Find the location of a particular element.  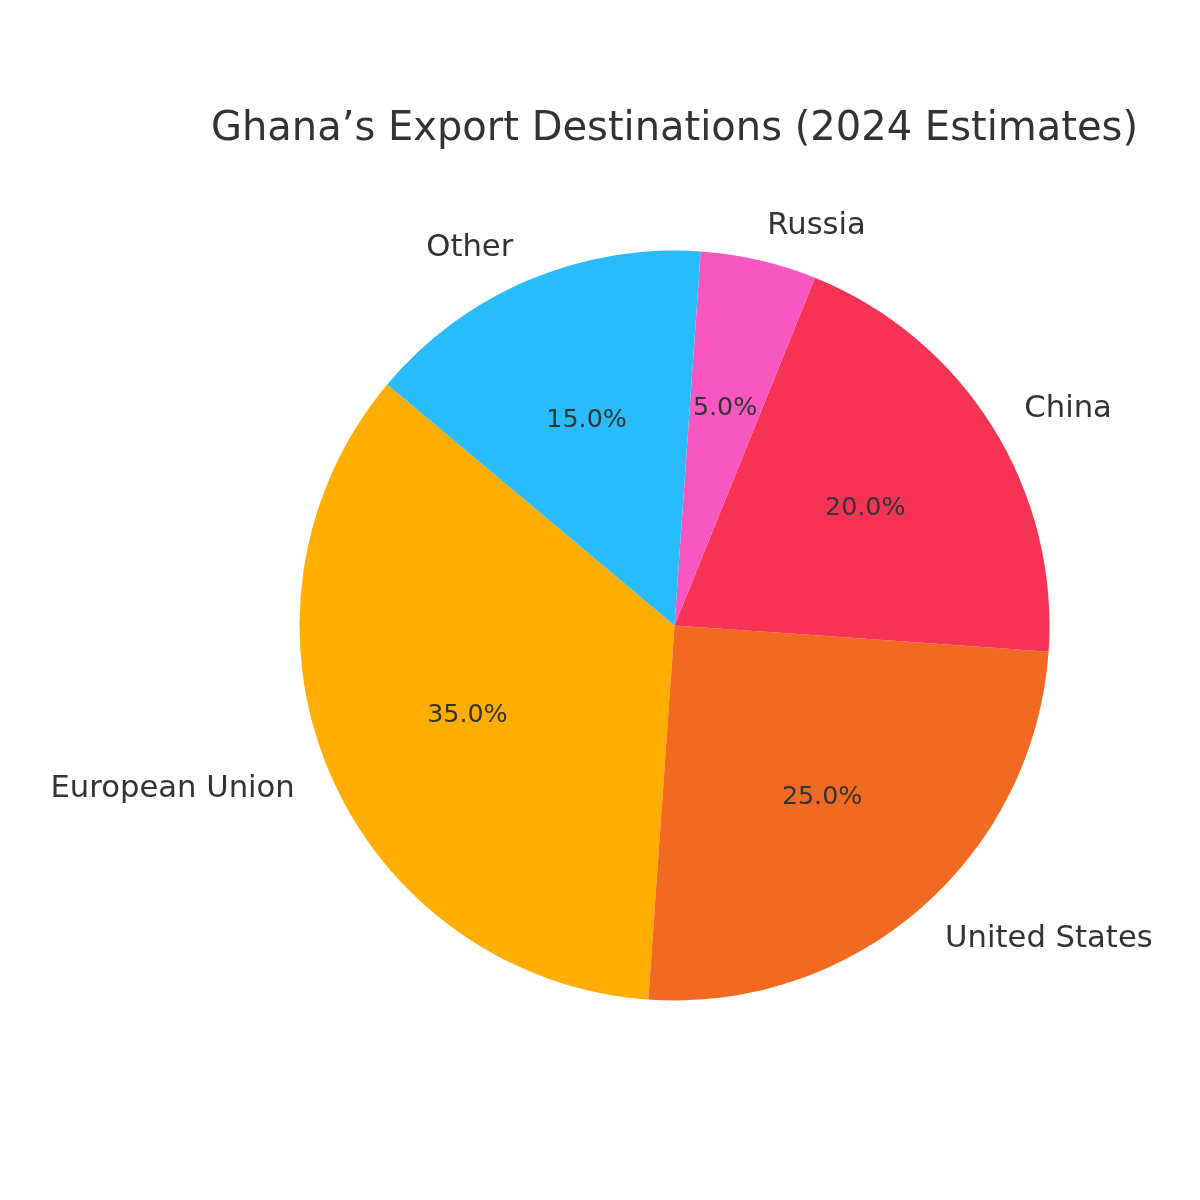

data-label: 20.0% is located at coordinates (865, 506).